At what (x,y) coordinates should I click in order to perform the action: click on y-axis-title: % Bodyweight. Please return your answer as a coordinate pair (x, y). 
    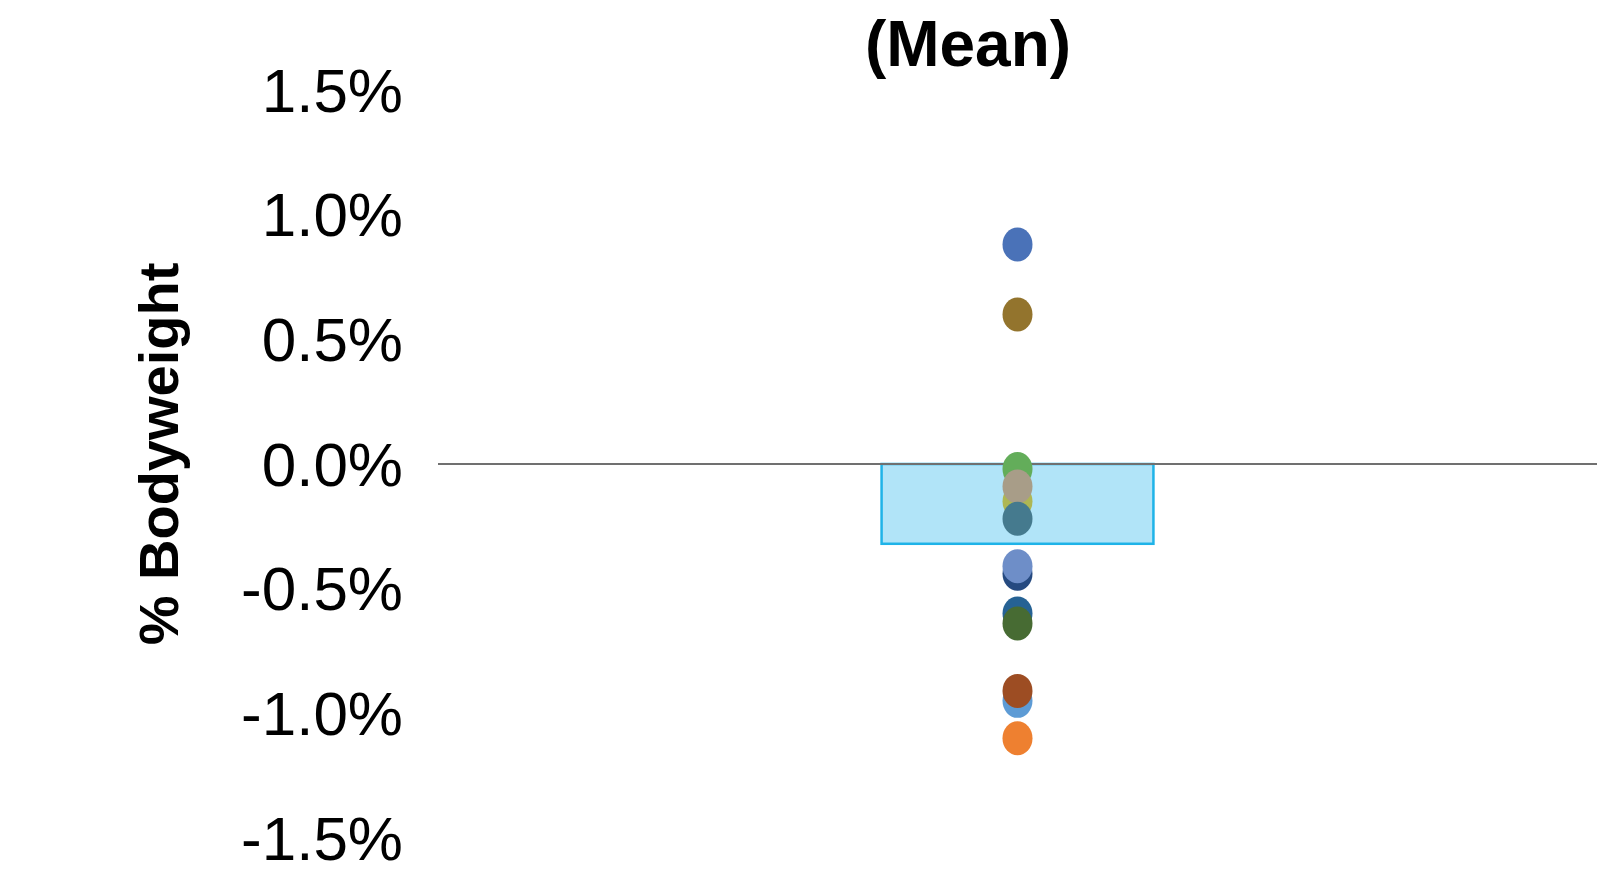
    Looking at the image, I should click on (158, 454).